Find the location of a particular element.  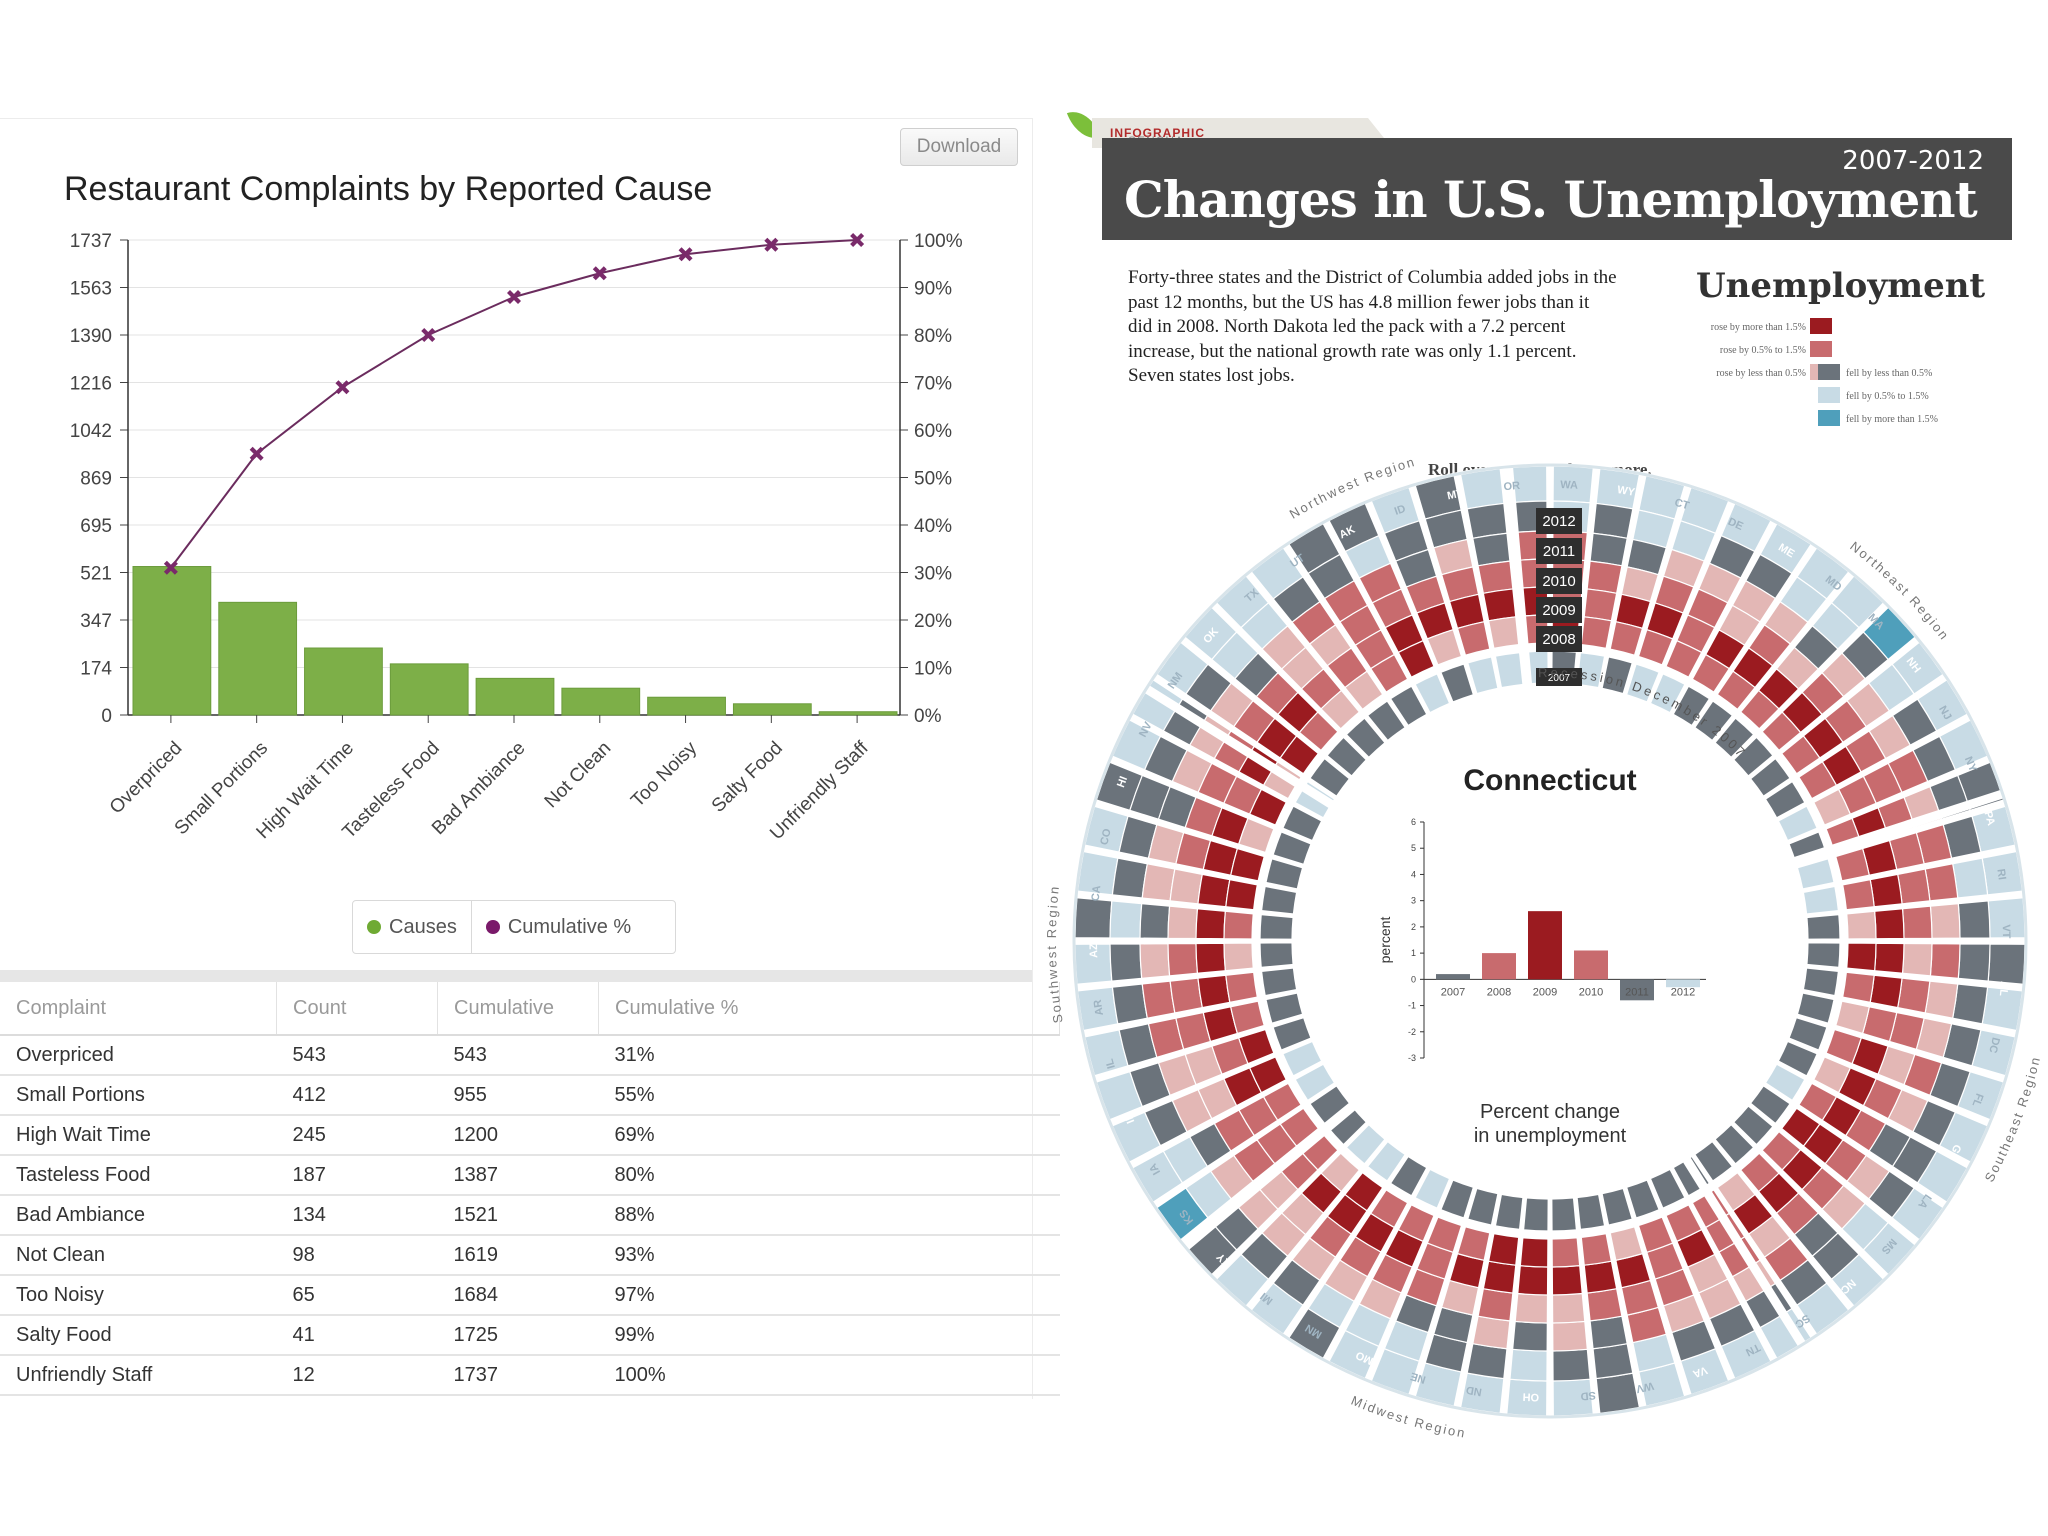

state-label: NE is located at coordinates (1418, 1378).